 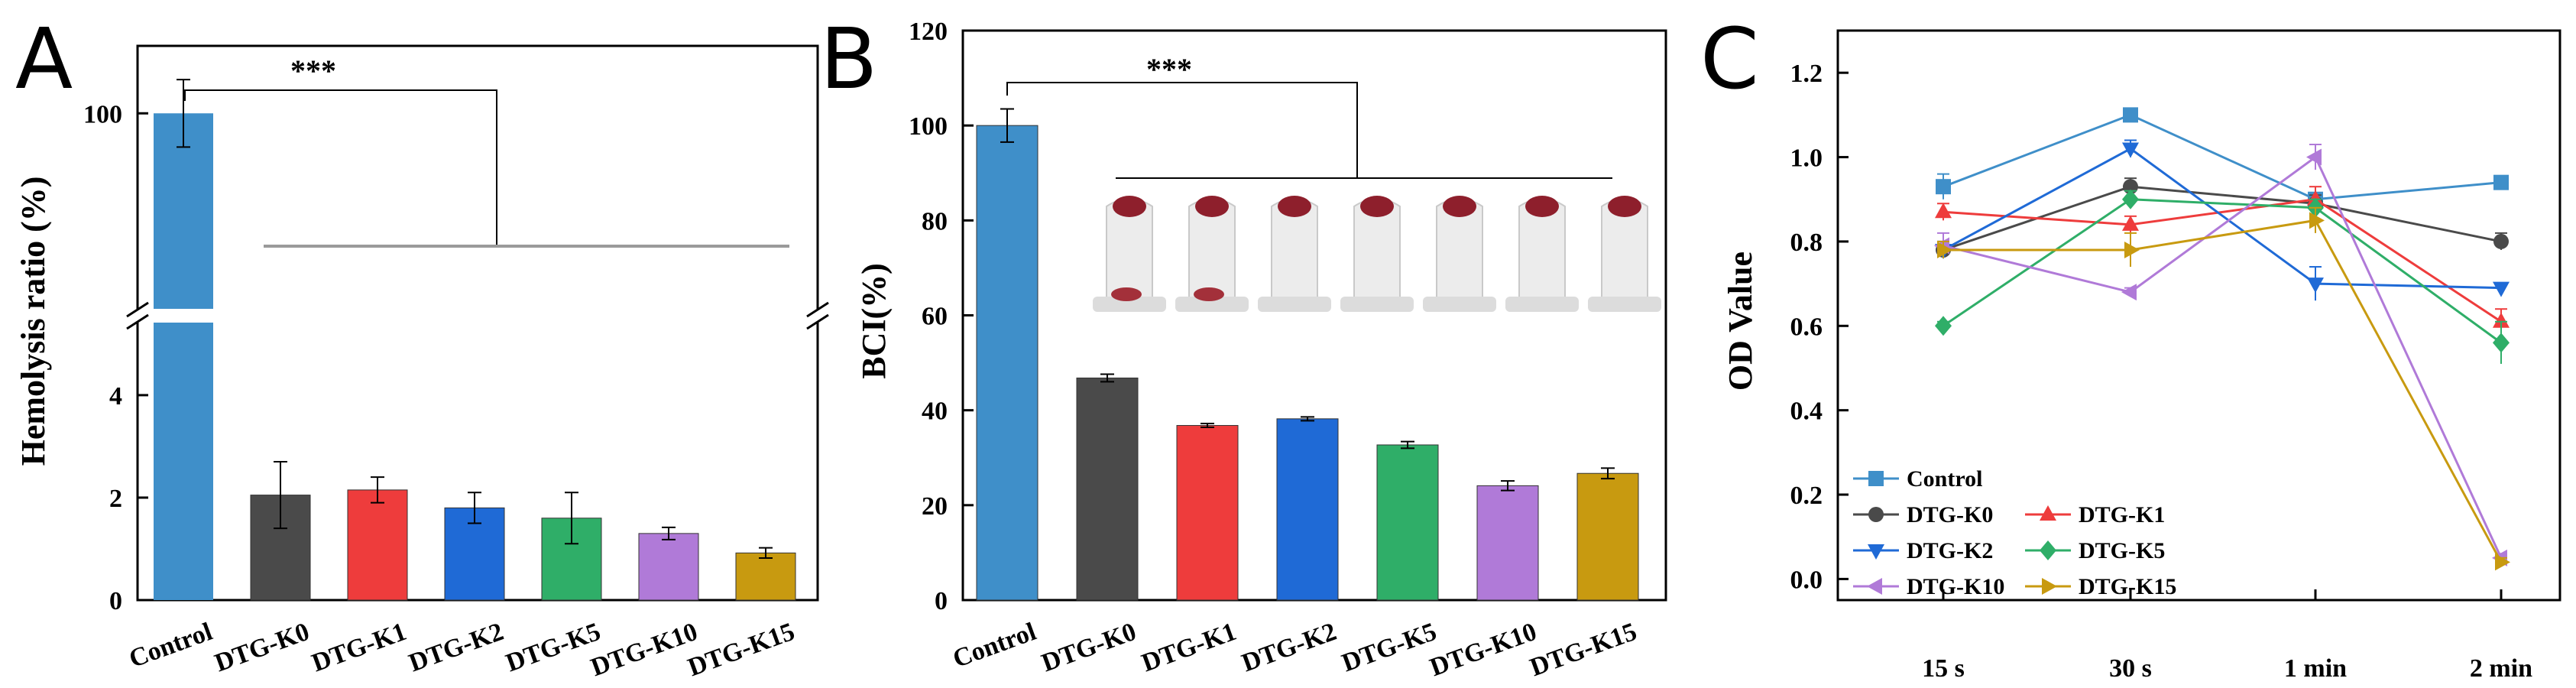 I want to click on y-tick-label-4: 4, so click(x=116, y=397).